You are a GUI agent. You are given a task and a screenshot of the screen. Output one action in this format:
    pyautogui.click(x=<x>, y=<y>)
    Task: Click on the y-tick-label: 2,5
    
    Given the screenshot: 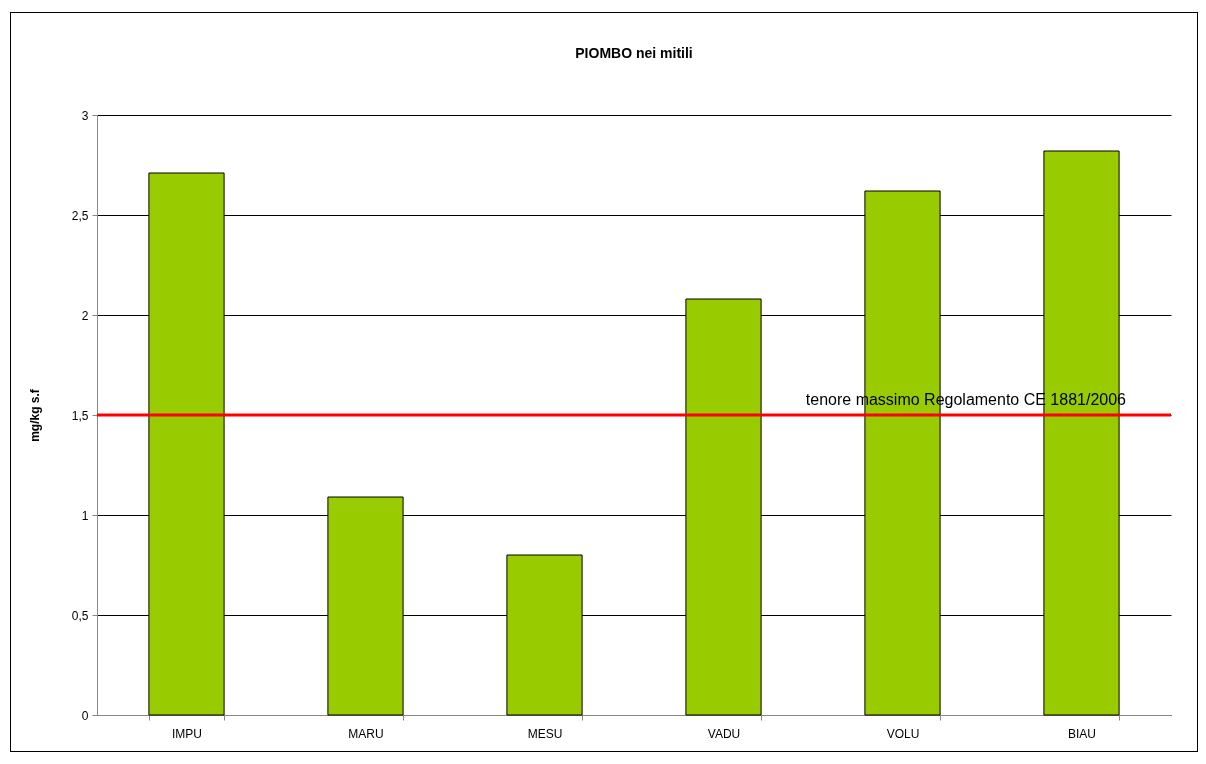 What is the action you would take?
    pyautogui.click(x=80, y=215)
    